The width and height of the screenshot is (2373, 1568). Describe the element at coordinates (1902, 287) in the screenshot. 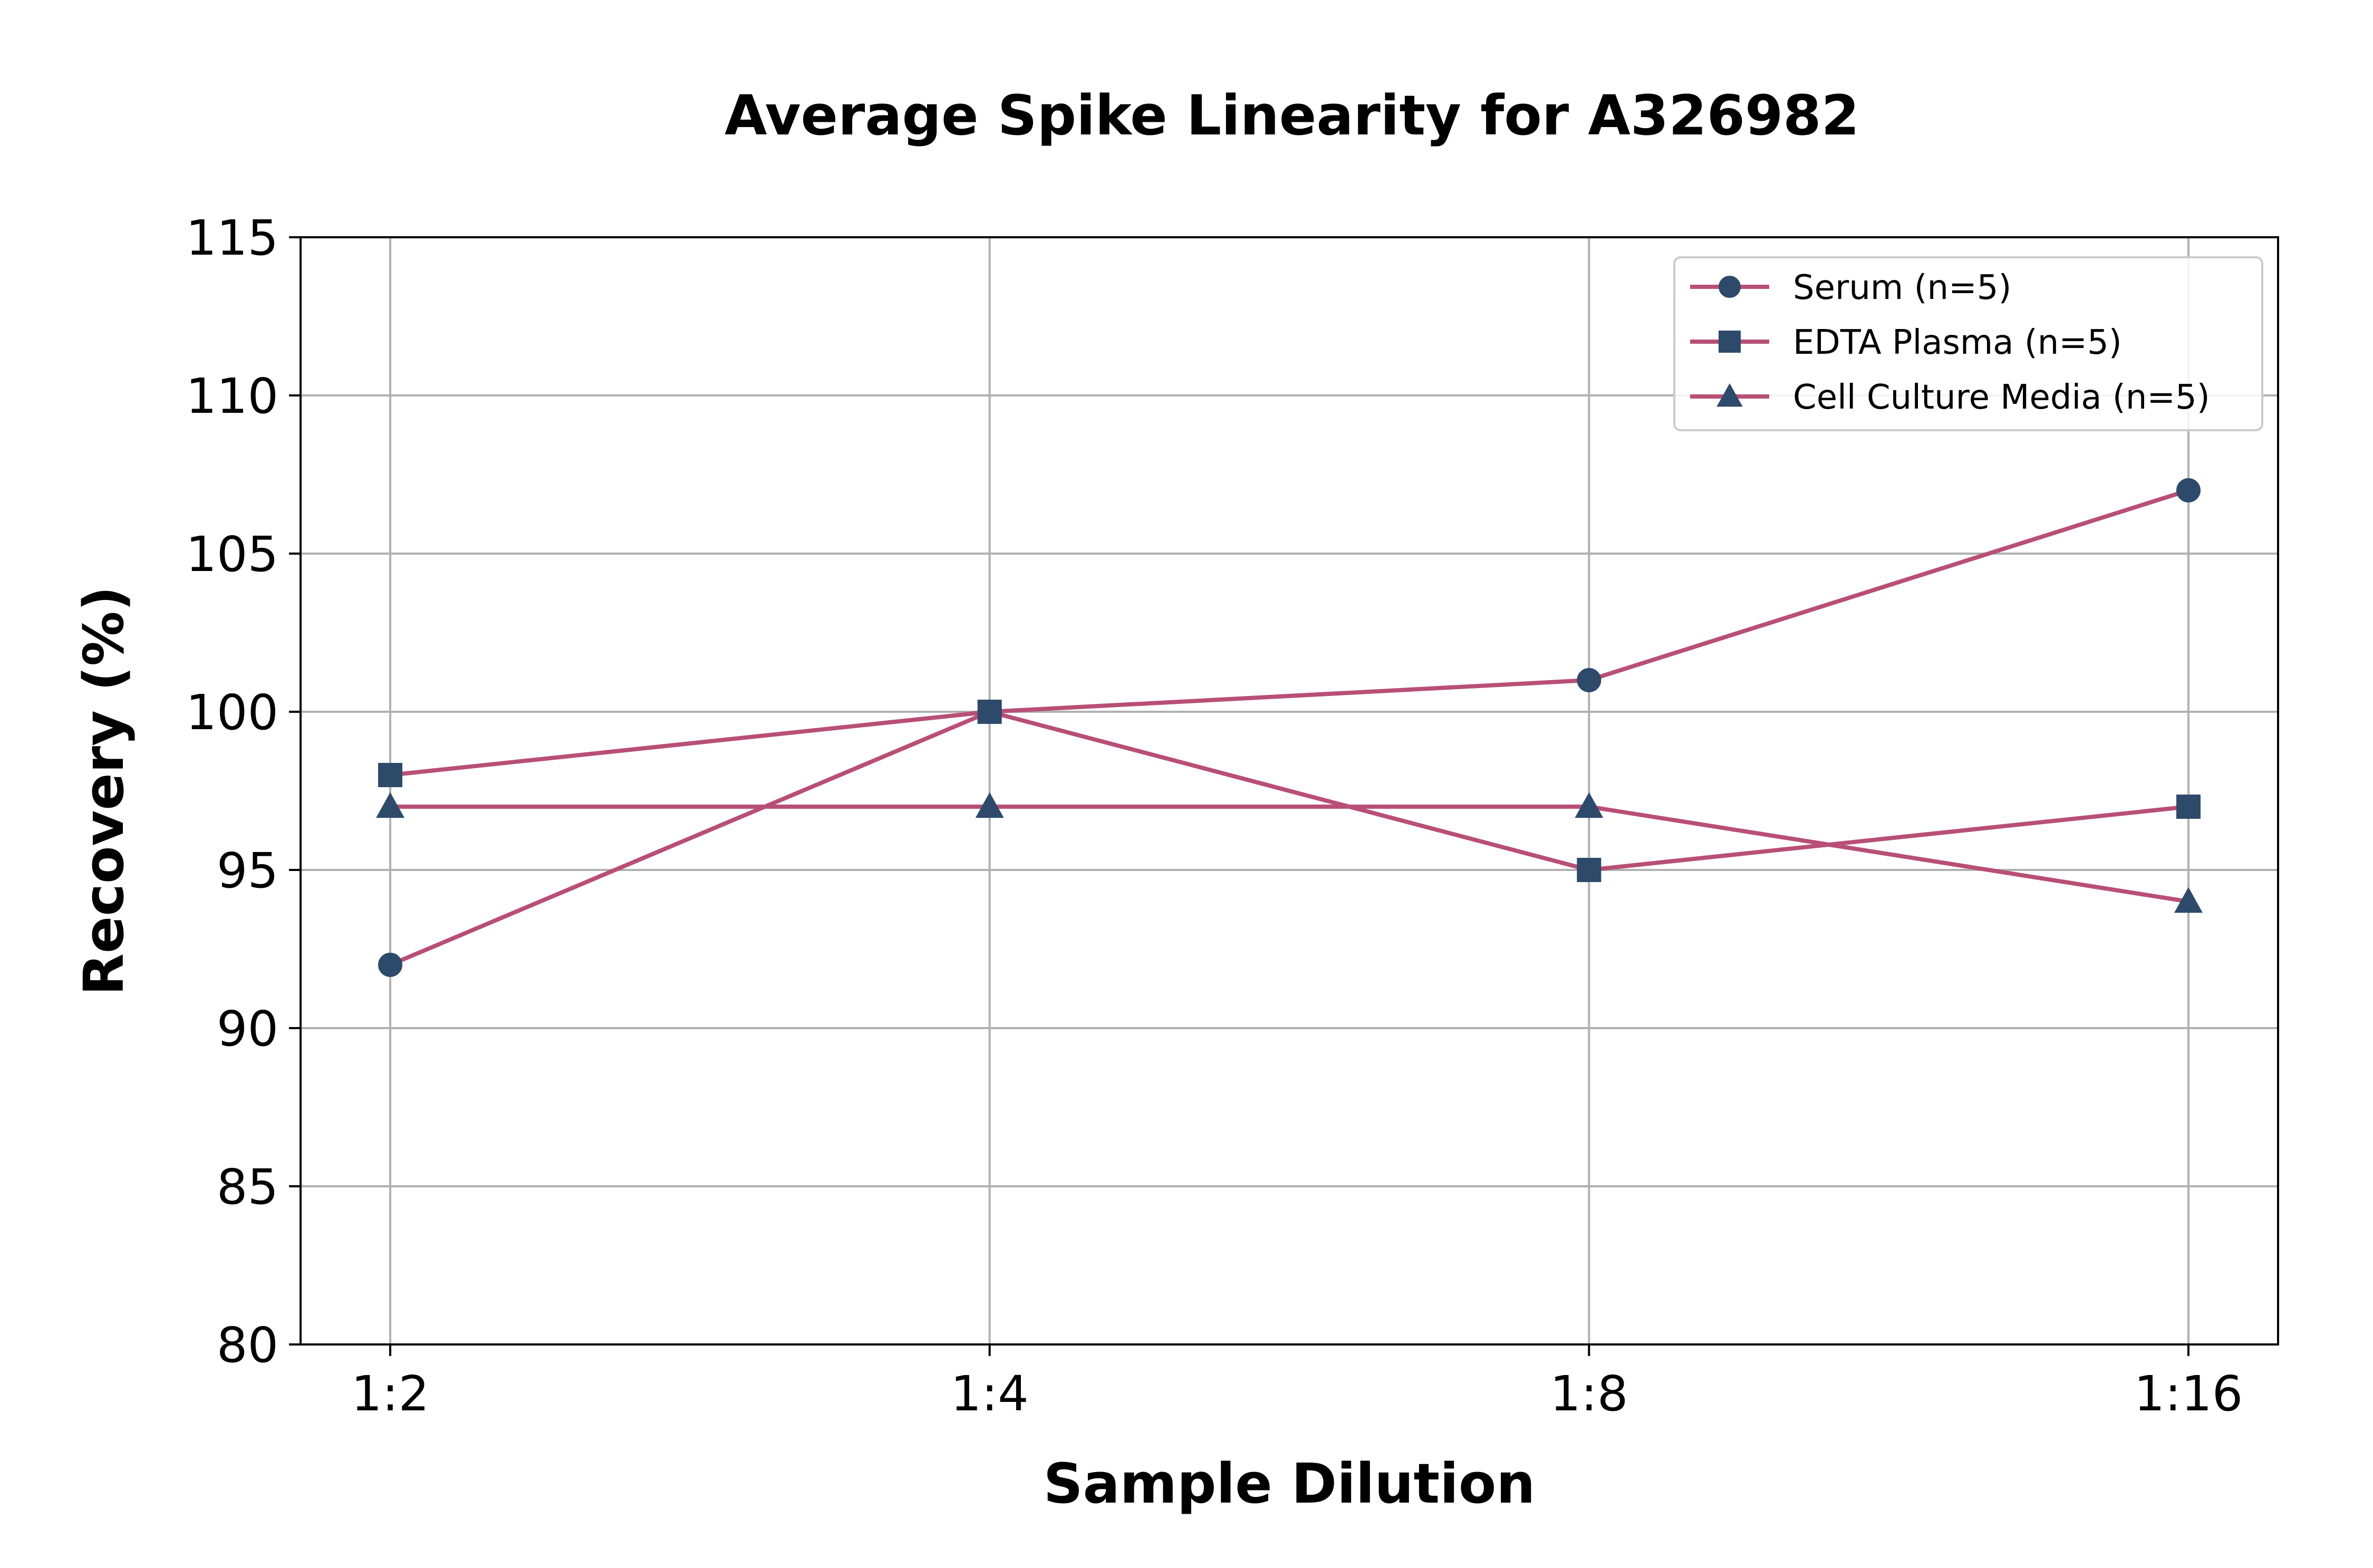

I see `legend-label: Serum (n=5)` at that location.